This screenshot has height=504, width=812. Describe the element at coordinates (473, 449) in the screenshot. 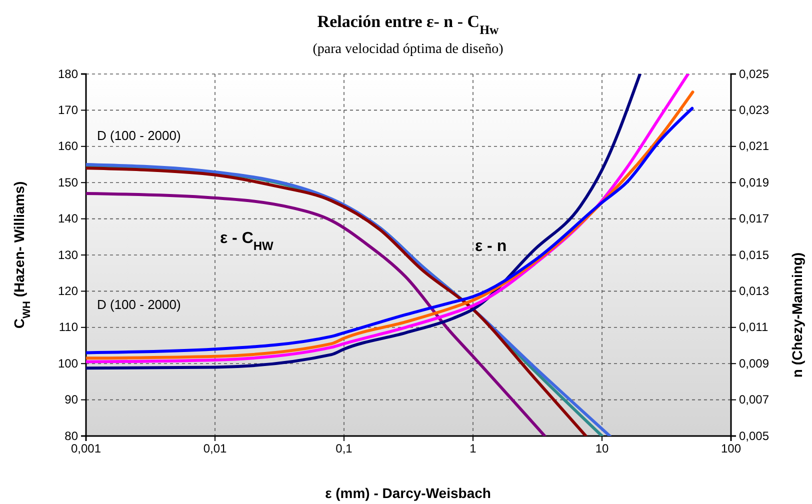

I see `x-tick-label: 1` at that location.